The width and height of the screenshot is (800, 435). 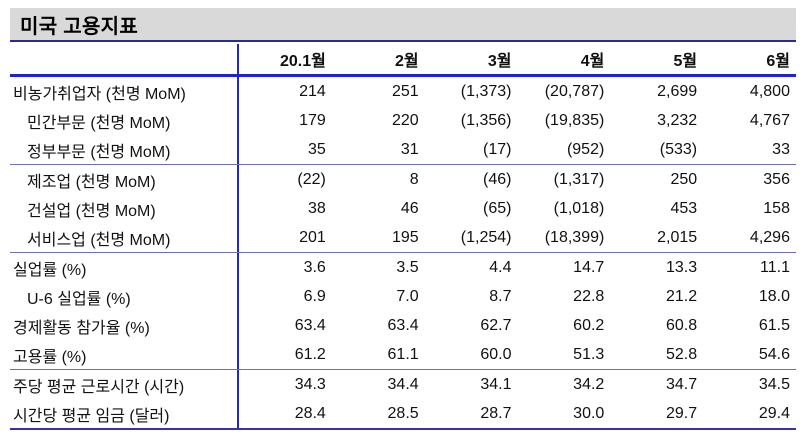 What do you see at coordinates (776, 208) in the screenshot?
I see `value-cell: 158` at bounding box center [776, 208].